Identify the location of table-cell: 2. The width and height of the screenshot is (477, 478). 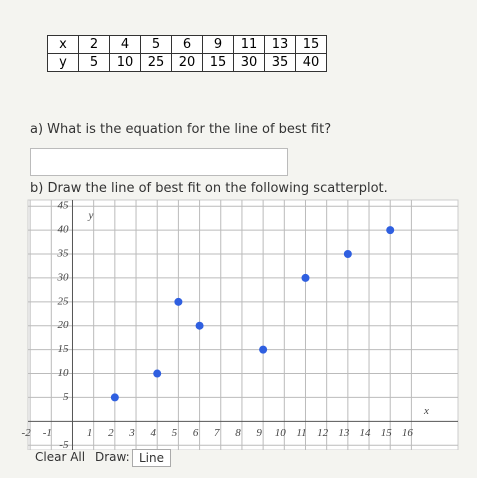
(94, 44).